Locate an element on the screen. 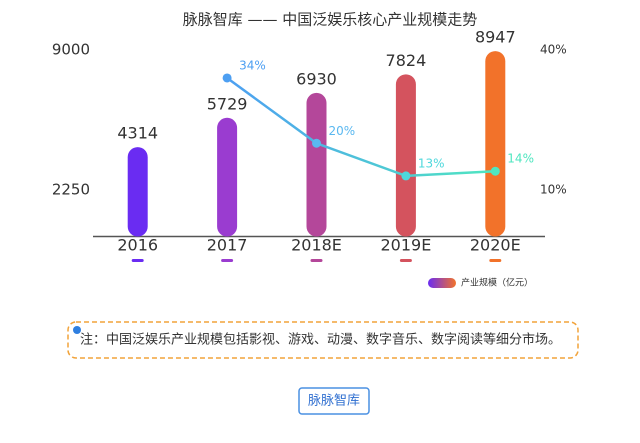  note-text: 注：中国泛娱乐产业规模包括影视、游戏、动漫、数字音乐、数字阅读等细分市场。 is located at coordinates (320, 340).